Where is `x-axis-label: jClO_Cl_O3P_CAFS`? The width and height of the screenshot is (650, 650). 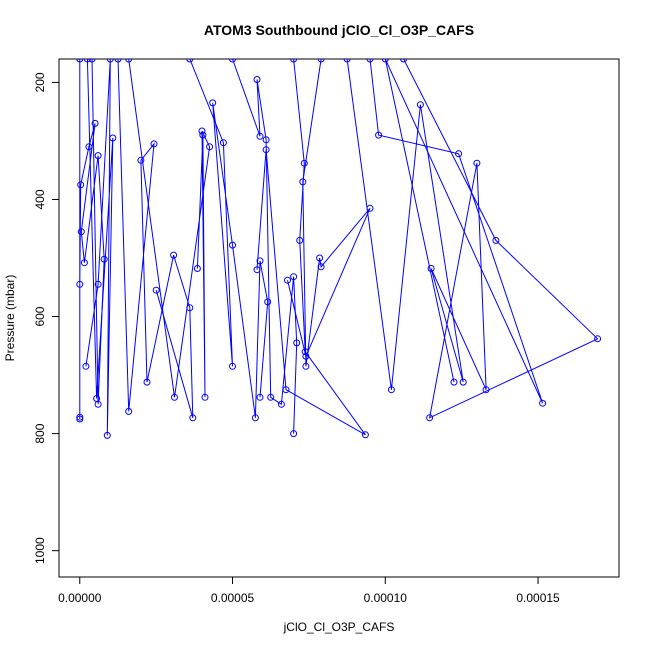 x-axis-label: jClO_Cl_O3P_CAFS is located at coordinates (339, 627).